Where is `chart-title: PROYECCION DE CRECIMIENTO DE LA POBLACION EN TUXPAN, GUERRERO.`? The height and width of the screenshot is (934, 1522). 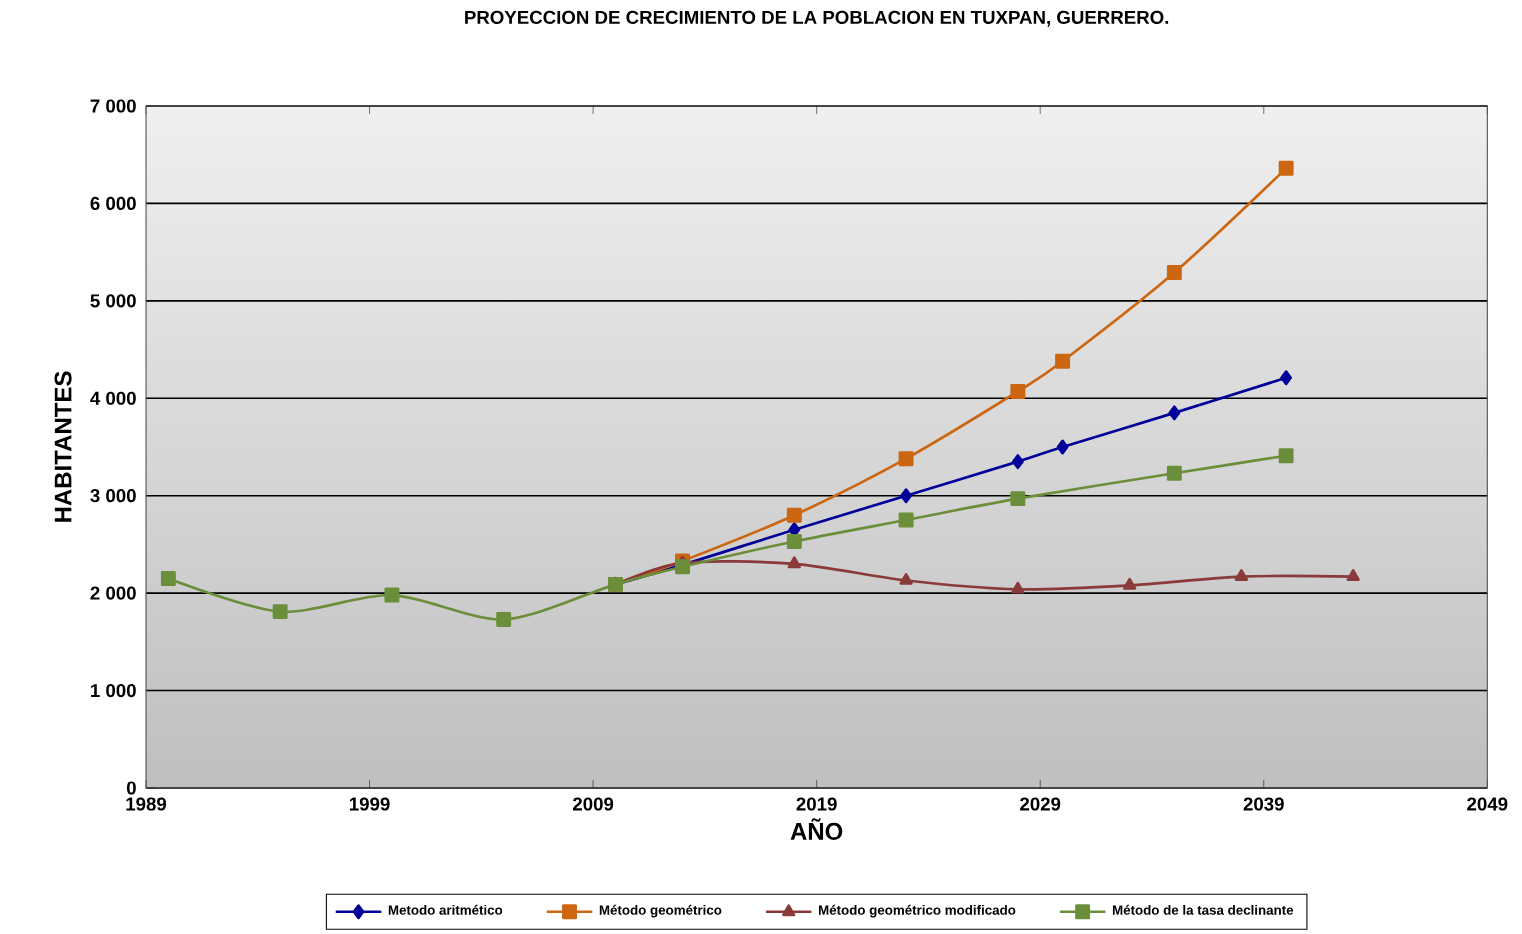 chart-title: PROYECCION DE CRECIMIENTO DE LA POBLACION EN TUXPAN, GUERRERO. is located at coordinates (817, 18).